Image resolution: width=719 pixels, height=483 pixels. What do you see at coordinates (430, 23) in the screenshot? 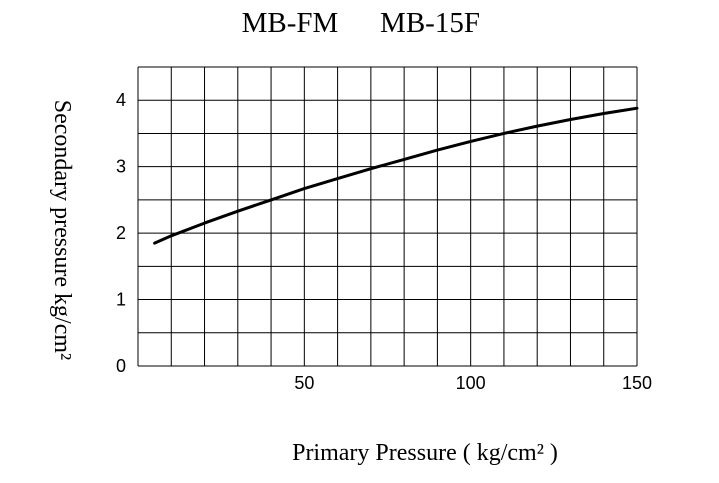
I see `chart-title-model-2: MB-15F` at bounding box center [430, 23].